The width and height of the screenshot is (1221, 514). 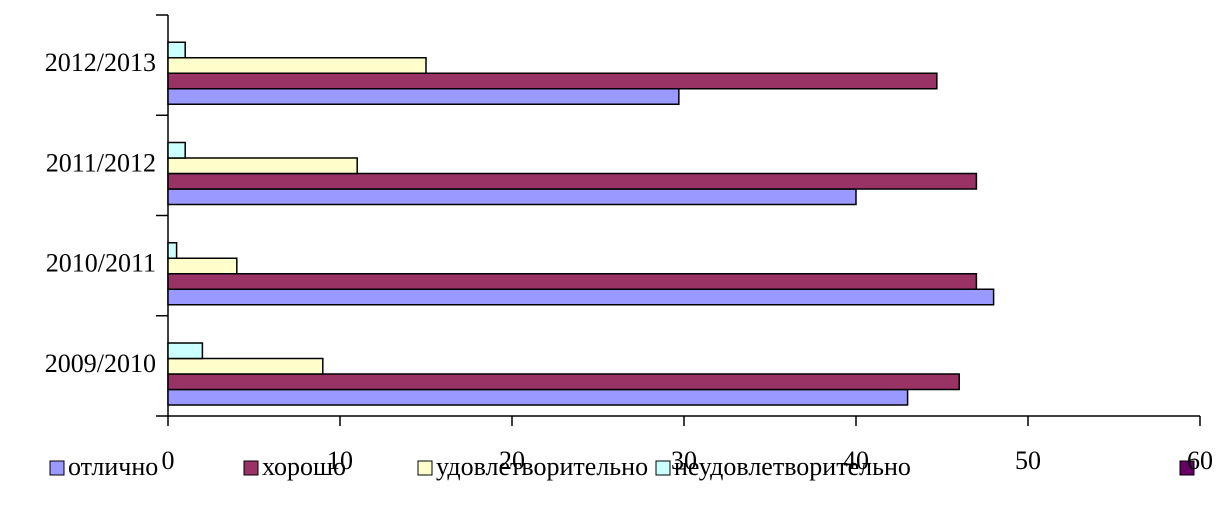 What do you see at coordinates (100, 62) in the screenshot?
I see `y-tick-label: 2012/2013` at bounding box center [100, 62].